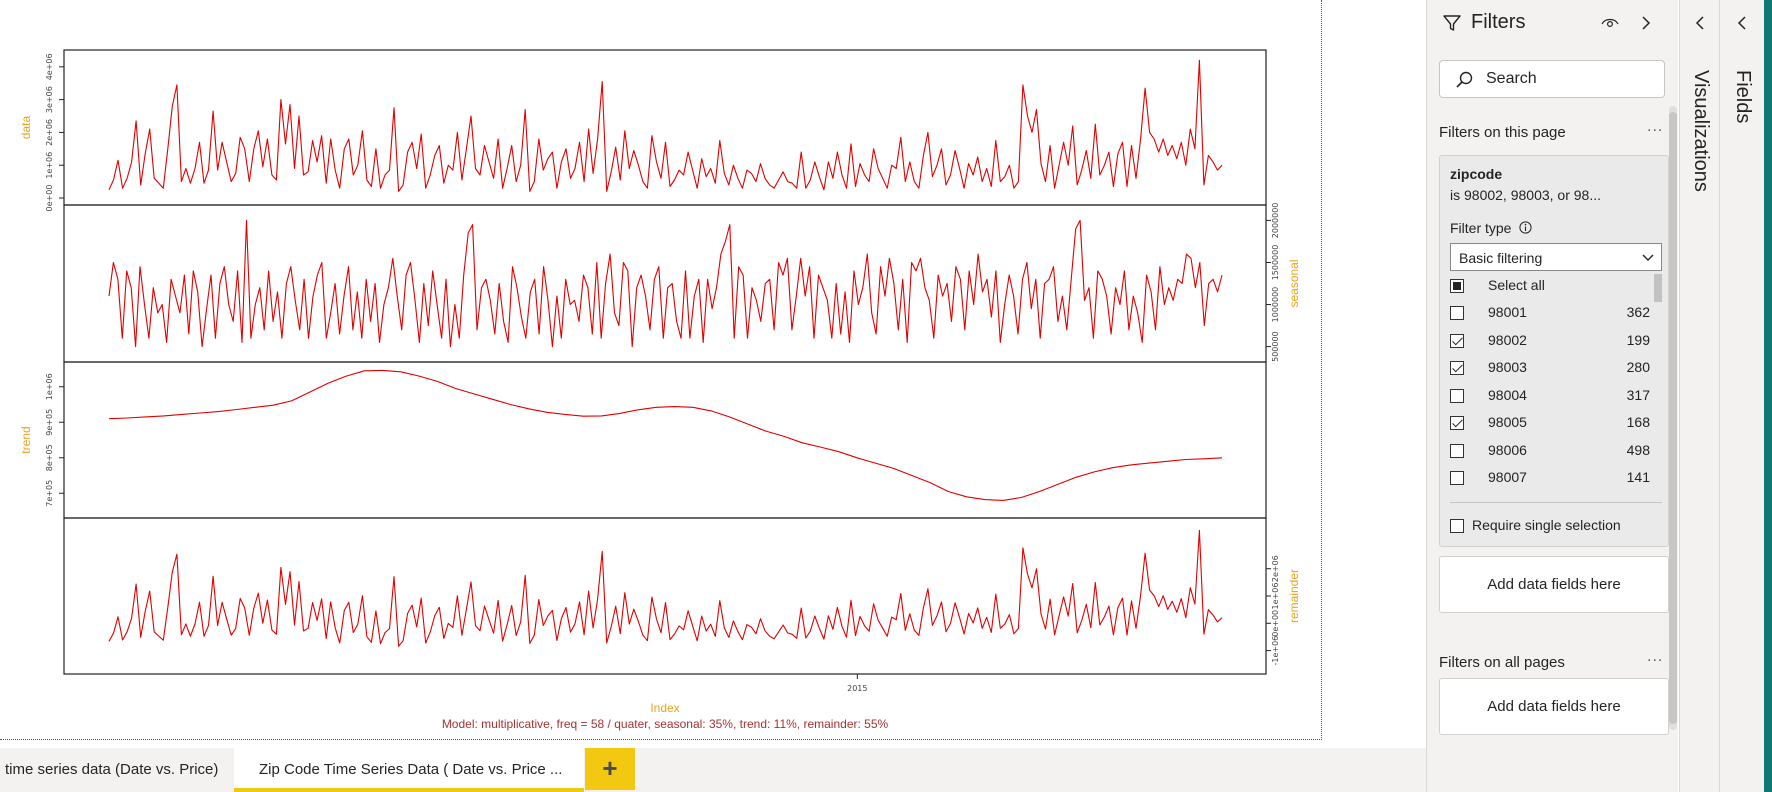 This screenshot has height=792, width=1772. What do you see at coordinates (1546, 525) in the screenshot?
I see `require-single-selection-label: Require single selection` at bounding box center [1546, 525].